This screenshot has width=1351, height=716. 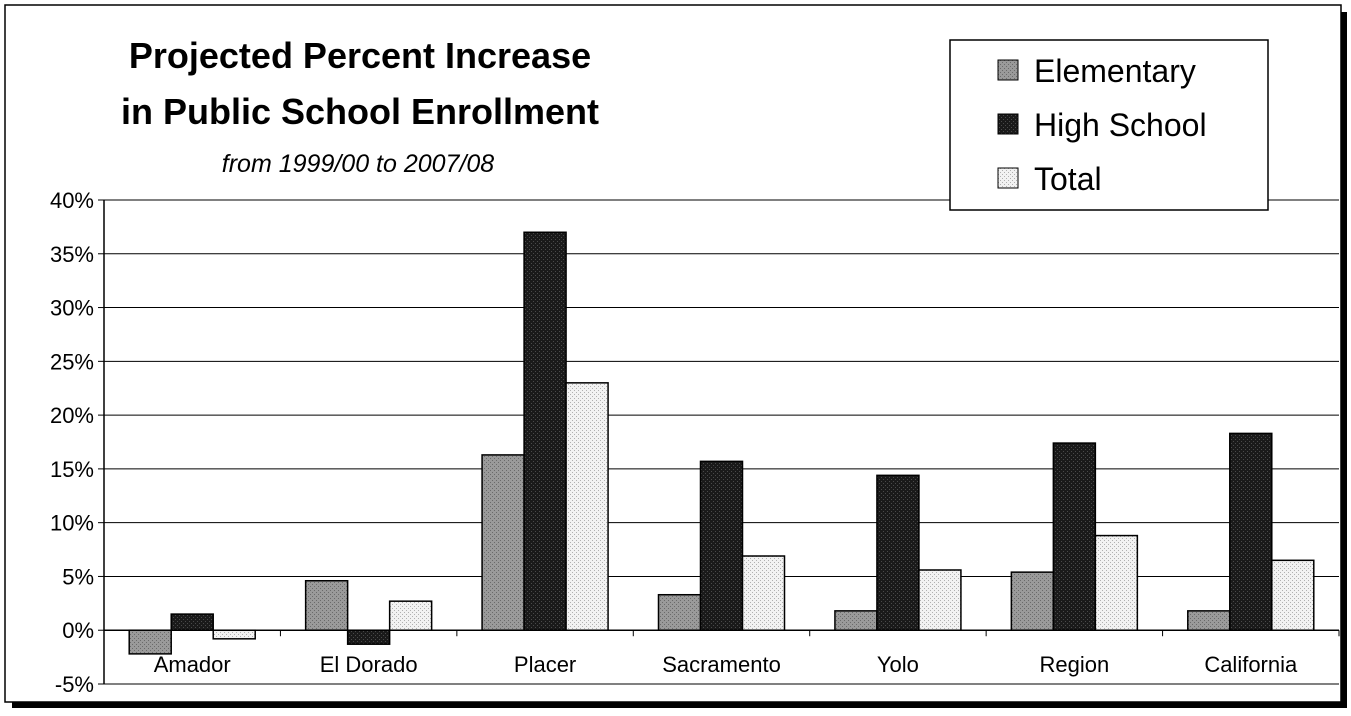 What do you see at coordinates (74, 684) in the screenshot?
I see `y-tick-label: -5%` at bounding box center [74, 684].